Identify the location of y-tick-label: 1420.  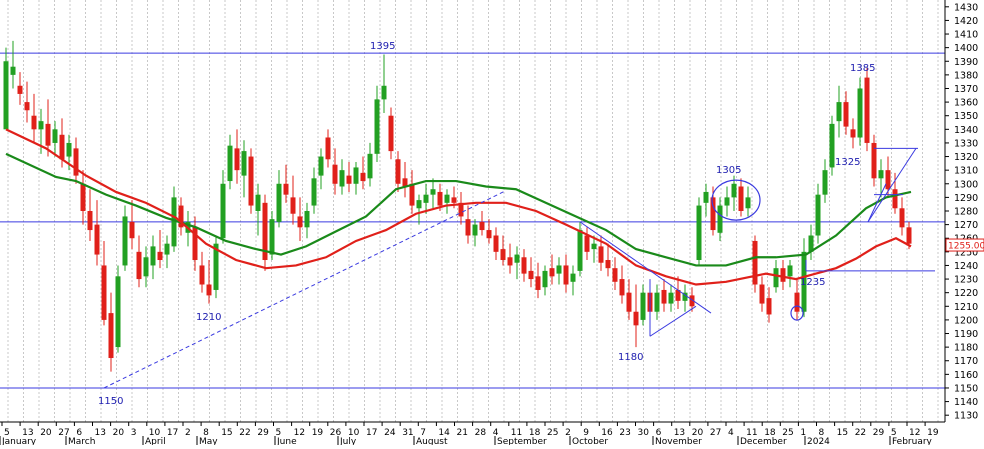
(966, 21).